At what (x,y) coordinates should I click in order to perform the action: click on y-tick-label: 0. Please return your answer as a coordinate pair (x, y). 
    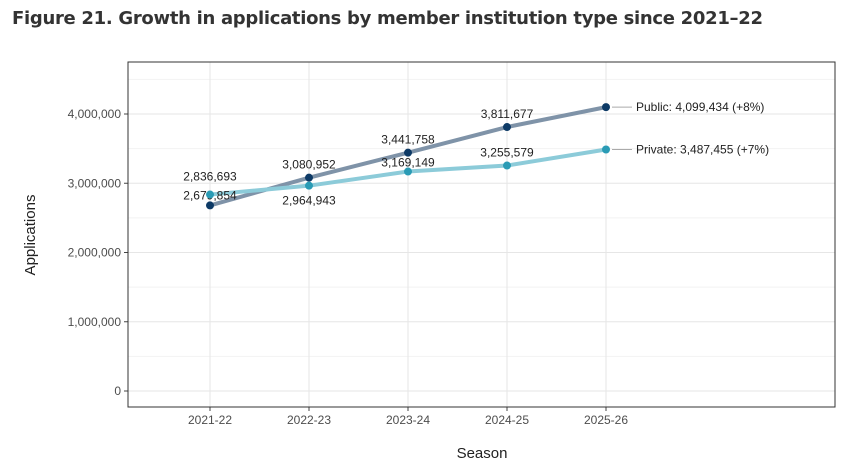
    Looking at the image, I should click on (117, 391).